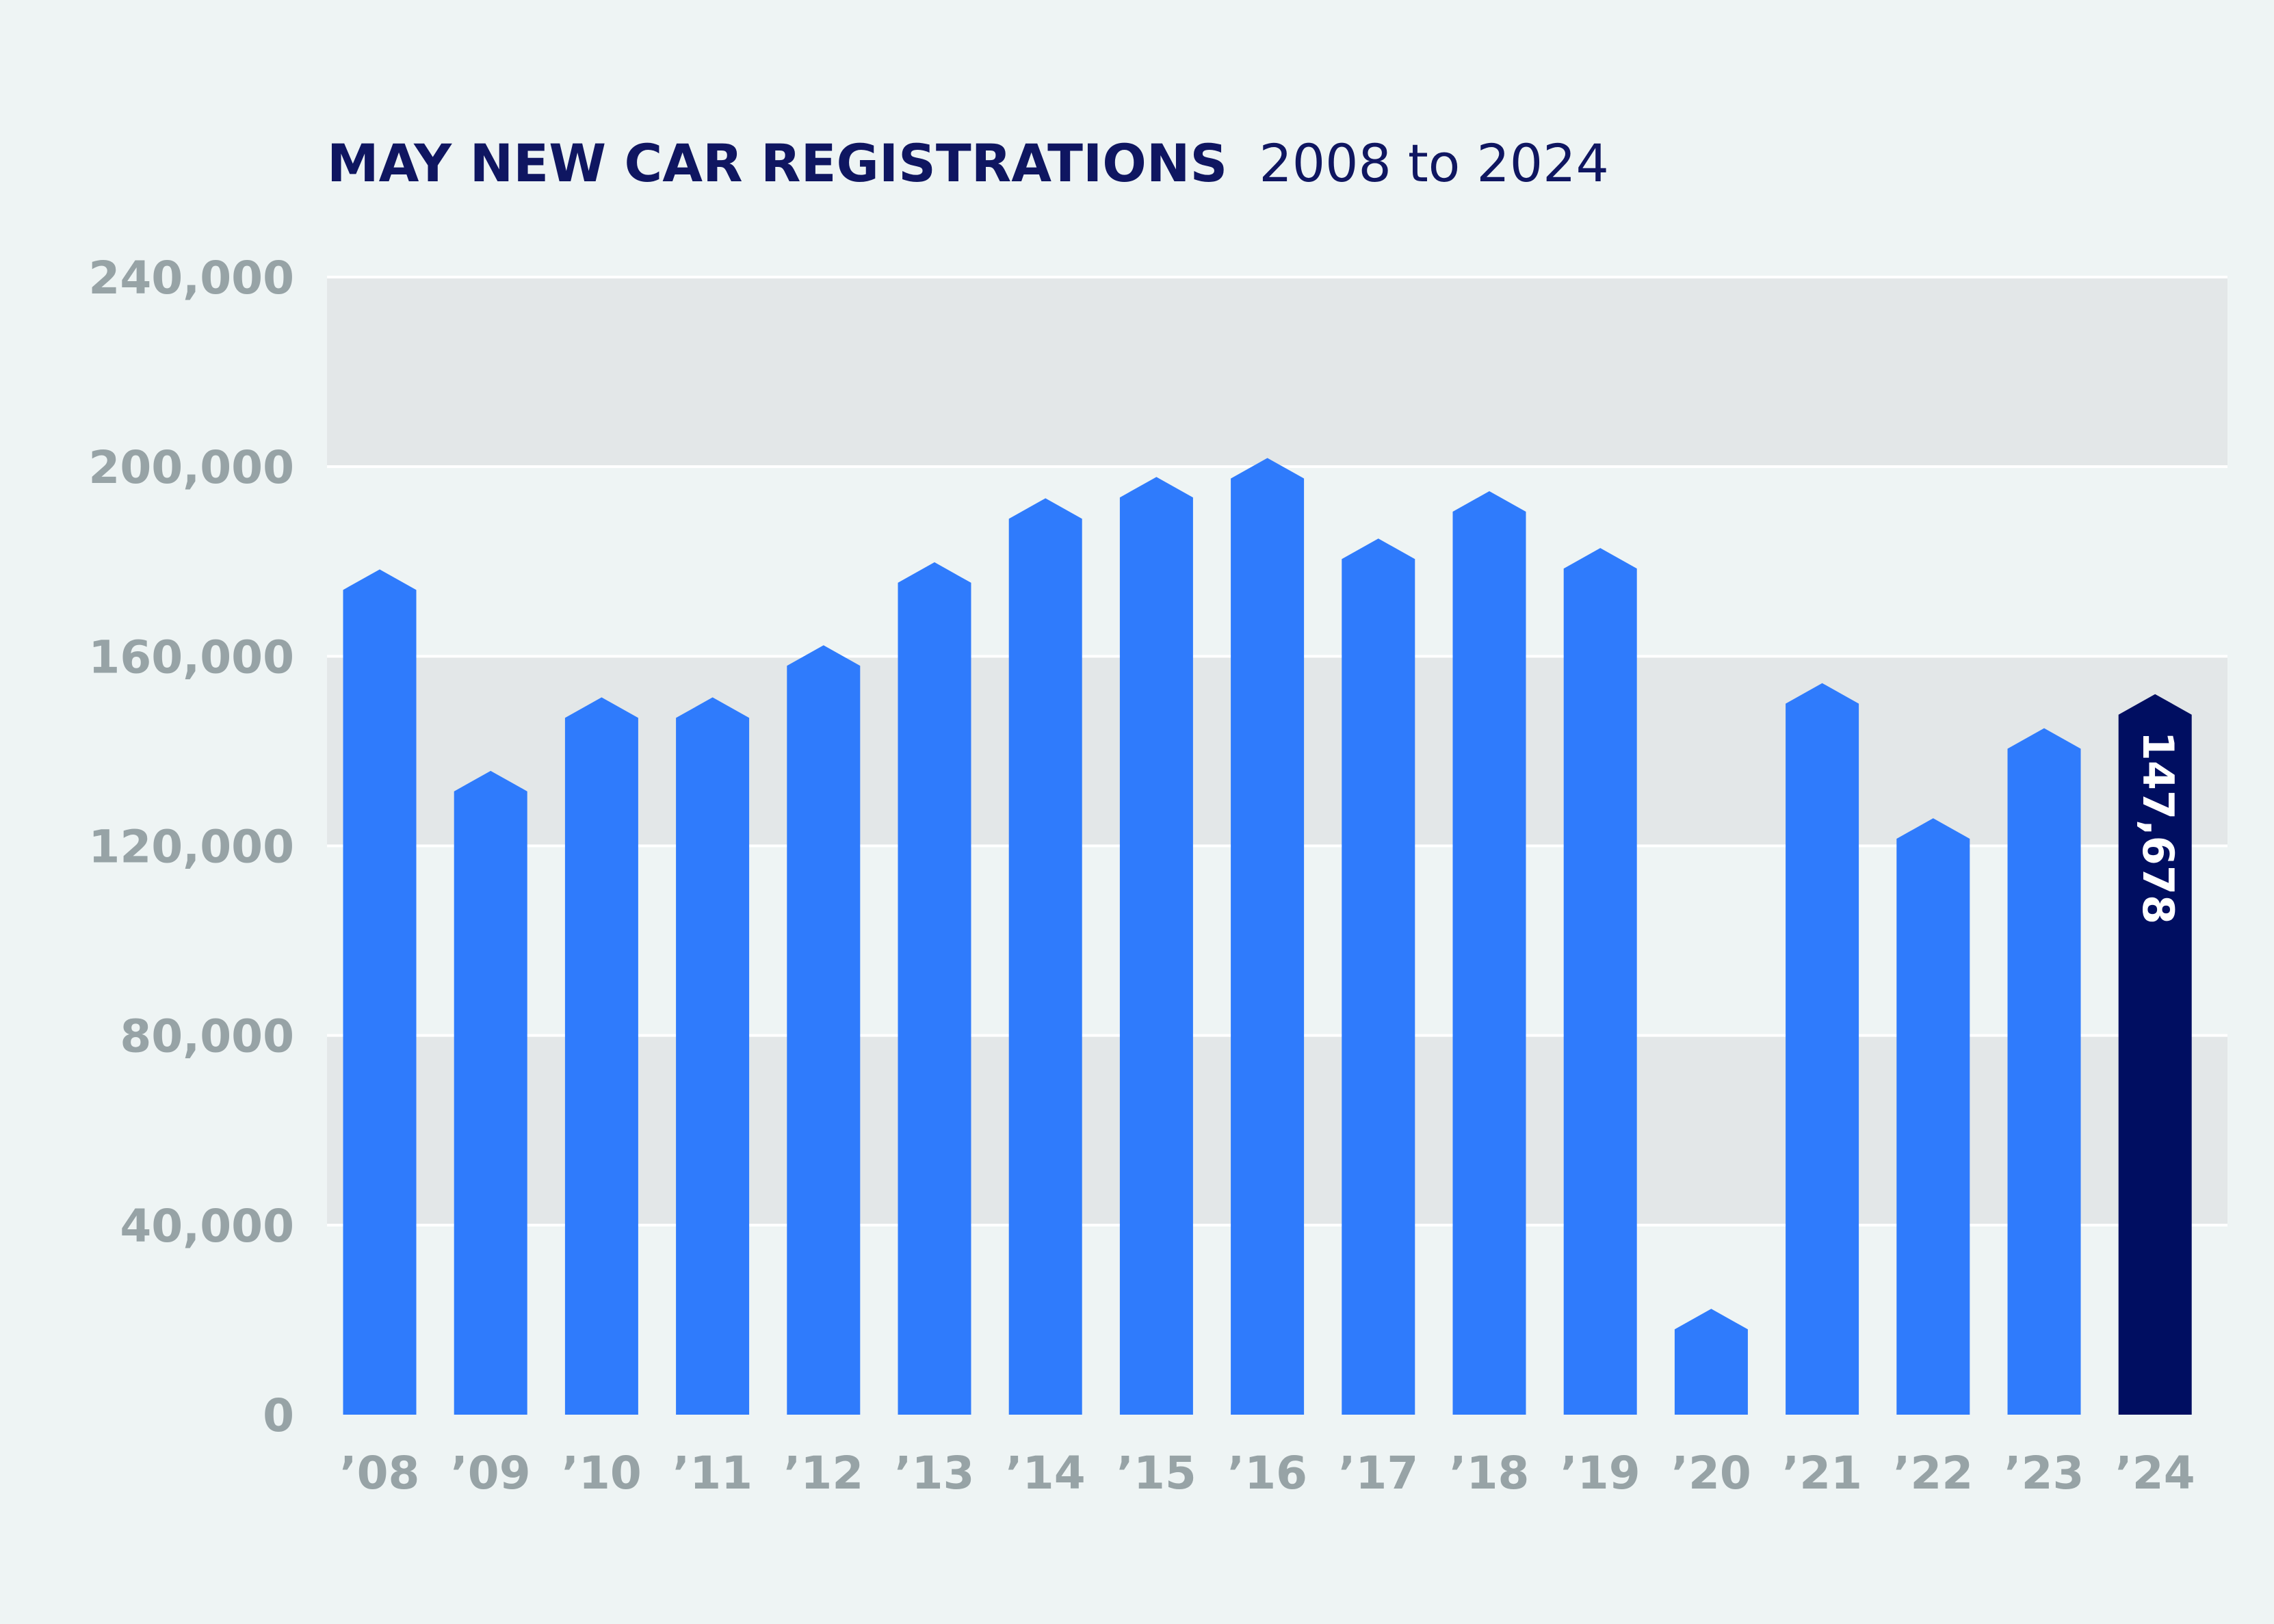  What do you see at coordinates (207, 1227) in the screenshot?
I see `y-tick-label: 40,000` at bounding box center [207, 1227].